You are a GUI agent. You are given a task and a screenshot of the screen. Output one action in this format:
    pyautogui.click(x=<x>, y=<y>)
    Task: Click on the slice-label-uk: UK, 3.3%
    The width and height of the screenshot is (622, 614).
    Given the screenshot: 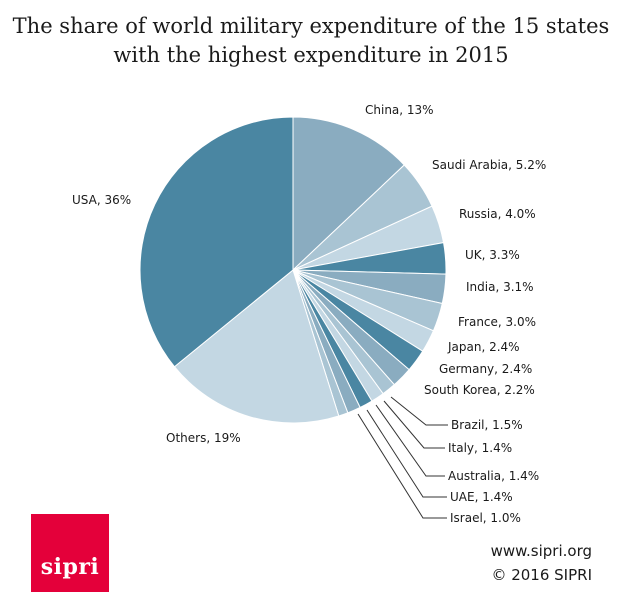 What is the action you would take?
    pyautogui.click(x=492, y=255)
    